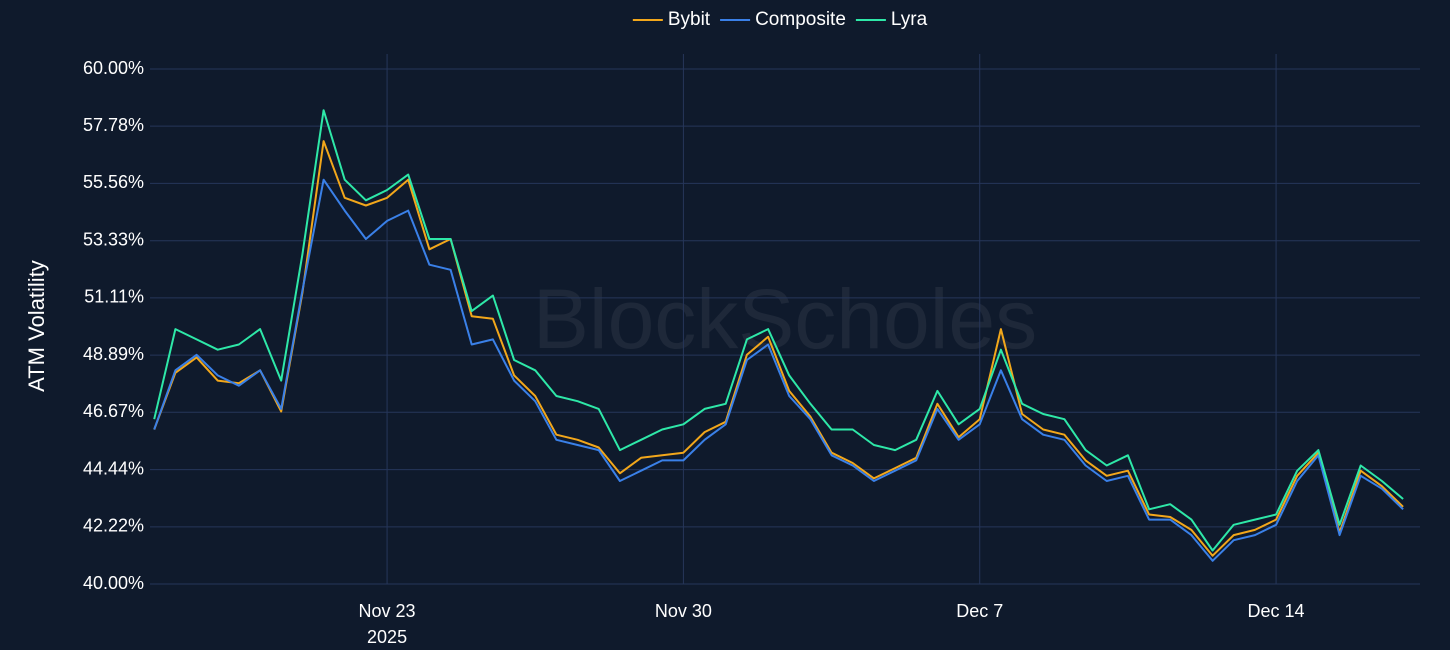 The height and width of the screenshot is (650, 1450). What do you see at coordinates (113, 411) in the screenshot?
I see `y-tick-label: 46.67%` at bounding box center [113, 411].